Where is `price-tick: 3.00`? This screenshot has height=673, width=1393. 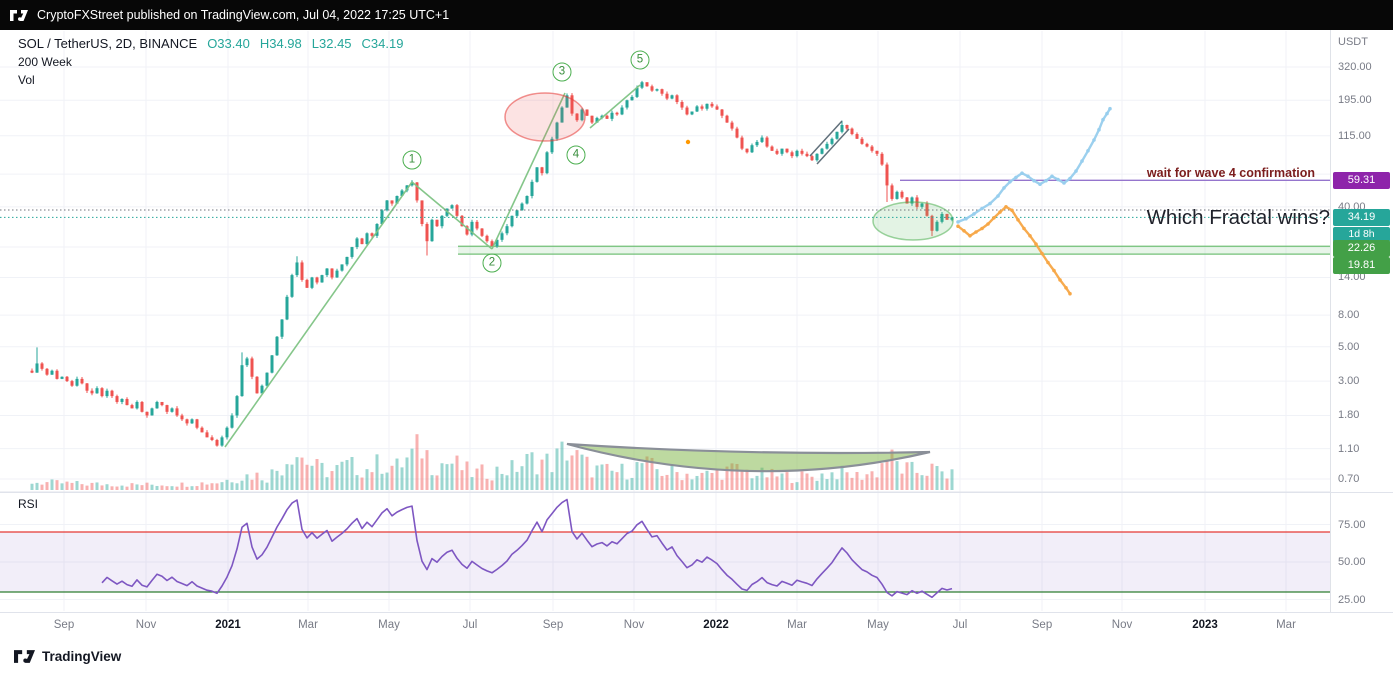
price-tick: 3.00 is located at coordinates (1349, 381).